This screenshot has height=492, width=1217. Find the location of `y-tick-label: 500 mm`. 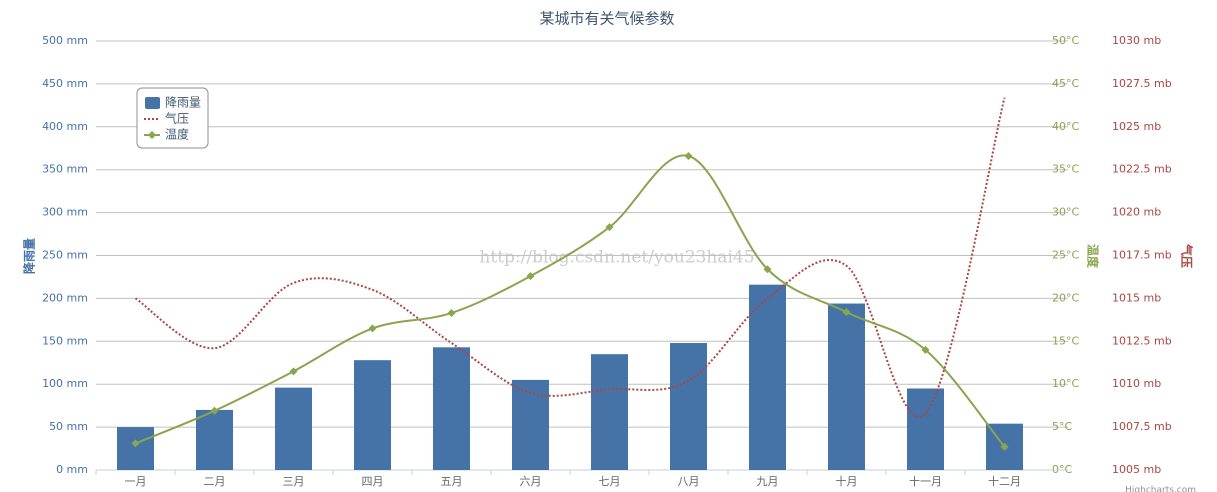

y-tick-label: 500 mm is located at coordinates (65, 40).